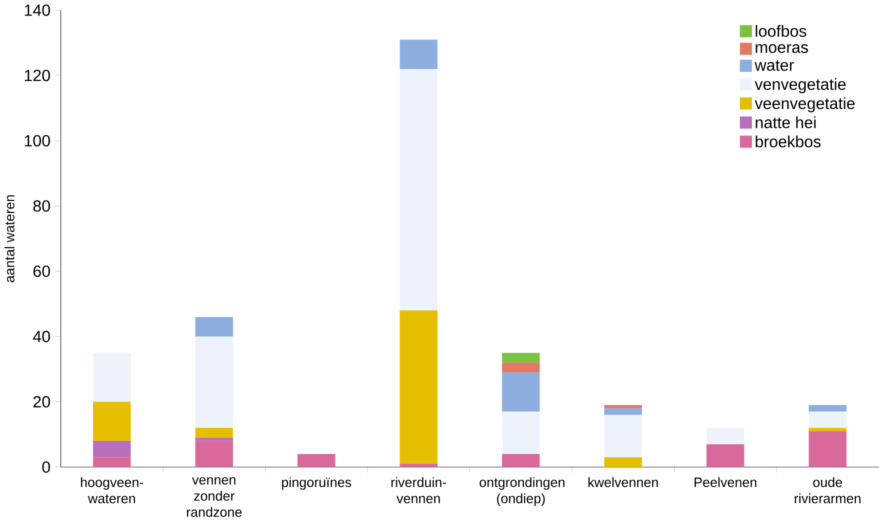 Image resolution: width=879 pixels, height=521 pixels. Describe the element at coordinates (788, 141) in the screenshot. I see `legend-label: broekbos` at that location.